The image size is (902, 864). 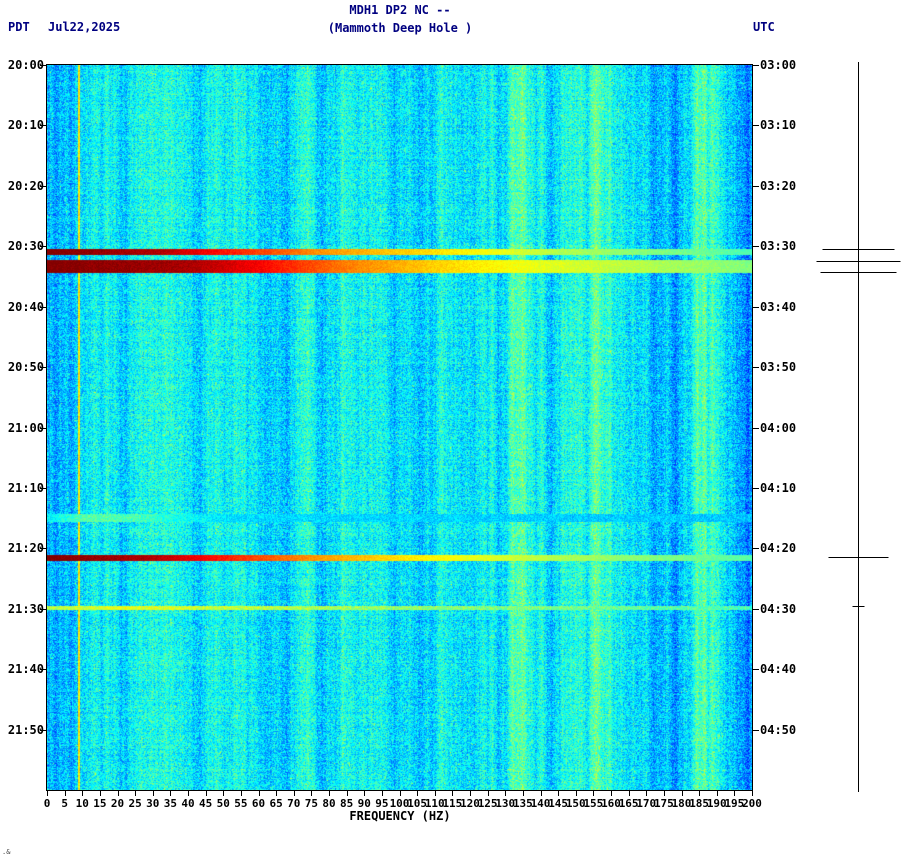 I want to click on frequency-tick-label: 15, so click(x=100, y=803).